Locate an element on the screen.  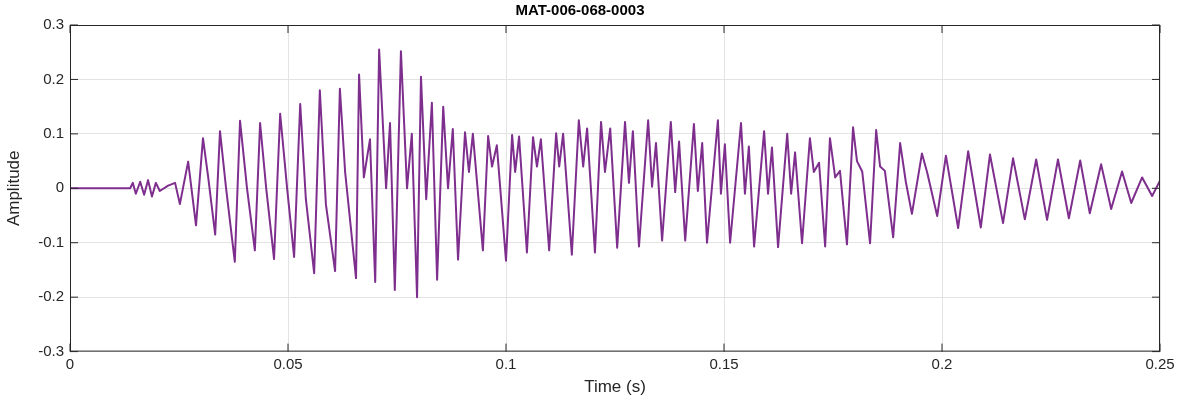
y-tick-label: 0.1 is located at coordinates (53, 133).